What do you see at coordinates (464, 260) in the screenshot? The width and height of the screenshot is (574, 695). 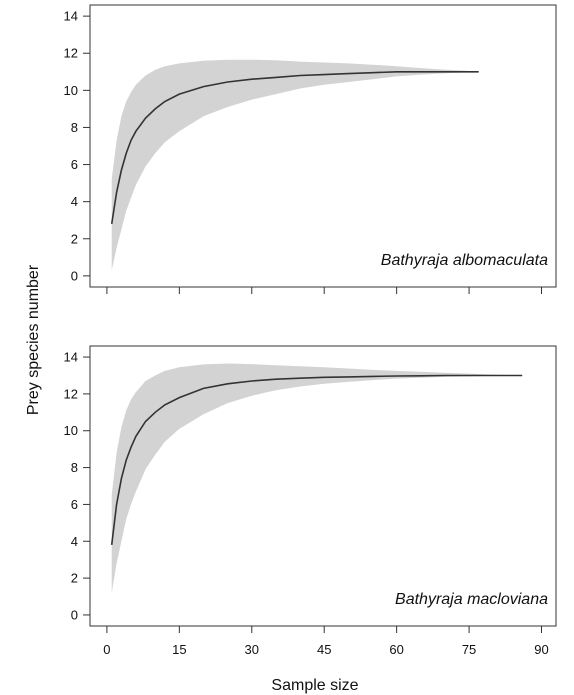 I see `species-annotation: Bathyraja albomaculata` at bounding box center [464, 260].